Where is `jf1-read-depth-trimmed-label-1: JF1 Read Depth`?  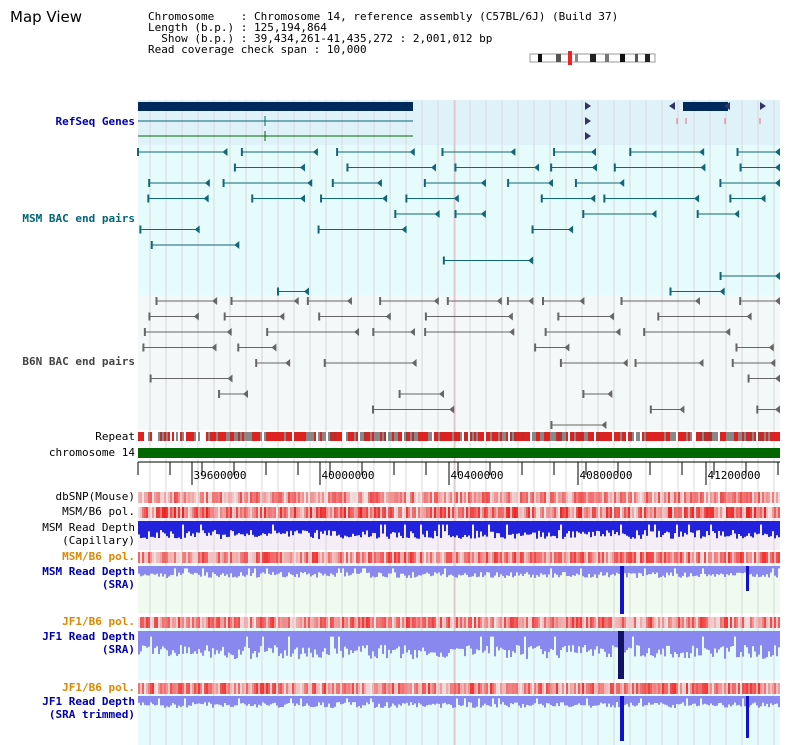
jf1-read-depth-trimmed-label-1: JF1 Read Depth is located at coordinates (88, 701).